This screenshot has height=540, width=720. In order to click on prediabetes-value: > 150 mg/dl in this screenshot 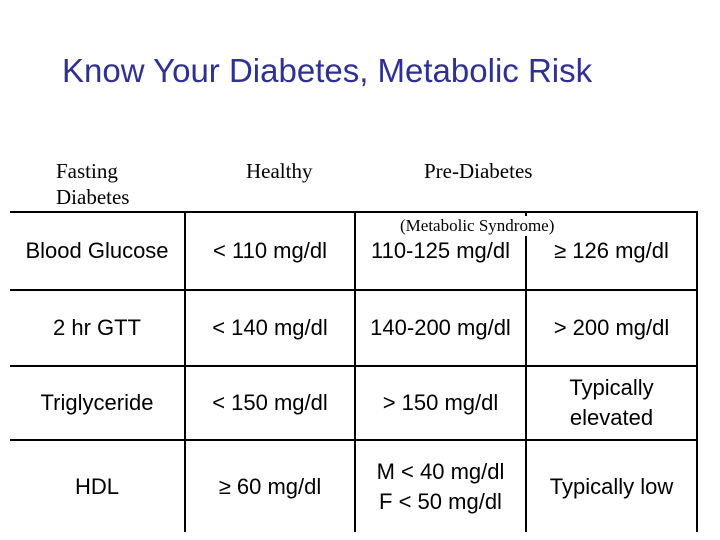, I will do `click(440, 403)`.